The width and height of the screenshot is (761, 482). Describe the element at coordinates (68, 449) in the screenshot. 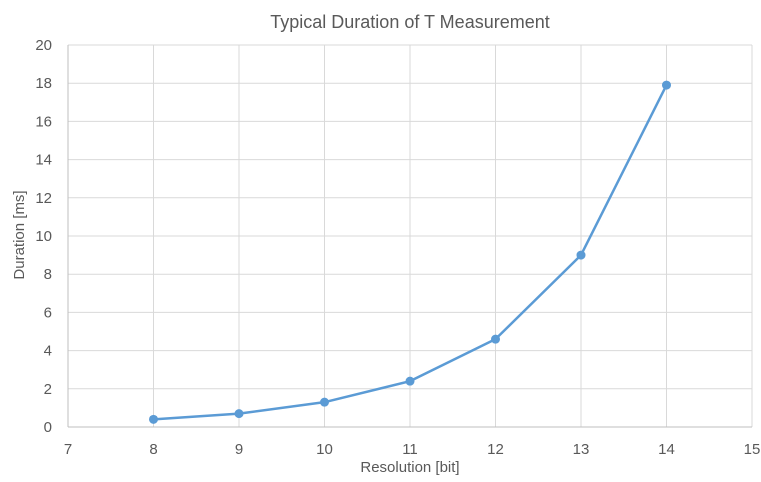

I see `x-tick-label: 7` at that location.